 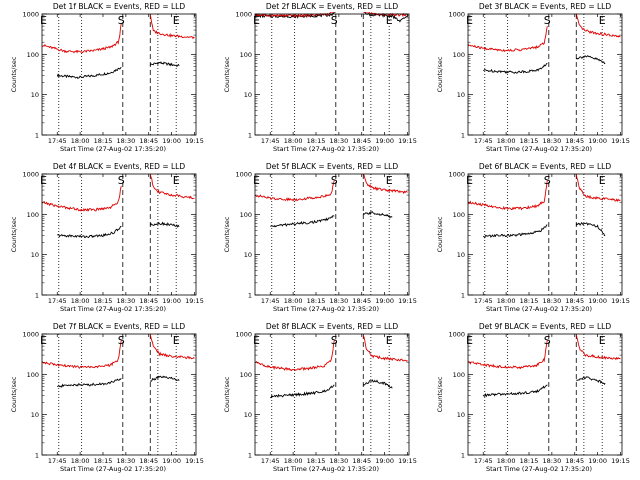 I want to click on chart-title: Det 5f BLACK = Events, RED = LLD, so click(x=332, y=166).